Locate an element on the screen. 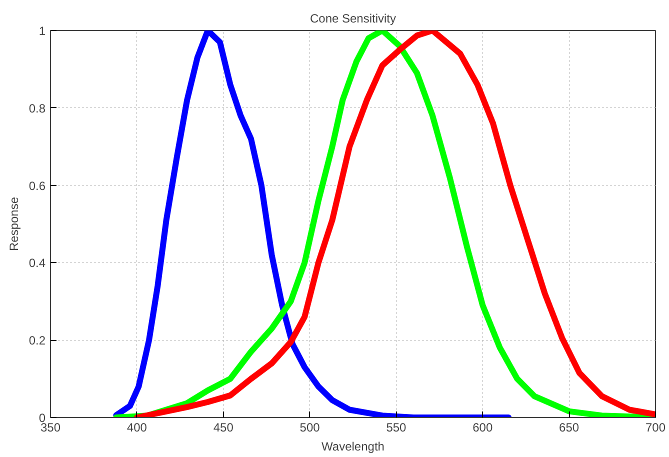 The width and height of the screenshot is (669, 457). x-tick-label: 350 is located at coordinates (50, 427).